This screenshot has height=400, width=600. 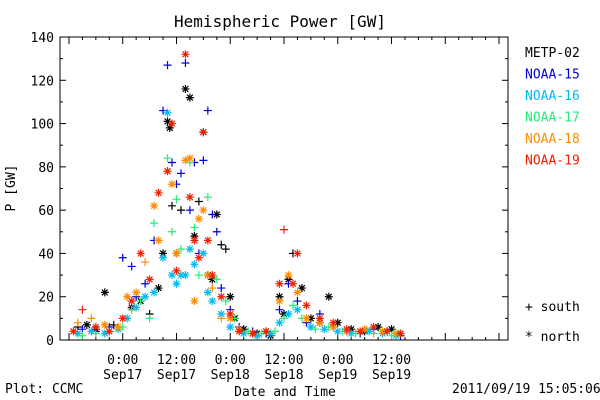 What do you see at coordinates (46, 298) in the screenshot?
I see `y-tick-label: 20` at bounding box center [46, 298].